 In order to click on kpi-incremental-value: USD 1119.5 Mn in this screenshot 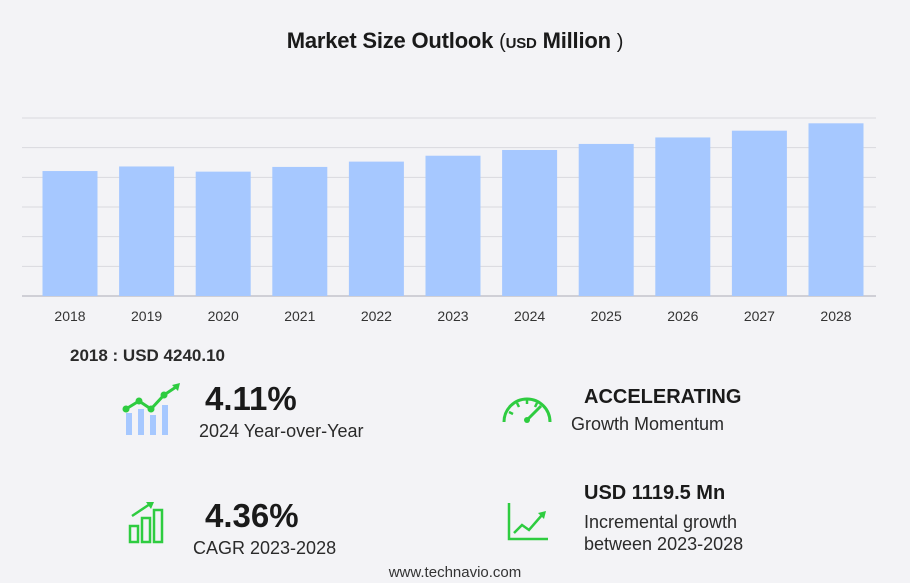, I will do `click(655, 493)`.